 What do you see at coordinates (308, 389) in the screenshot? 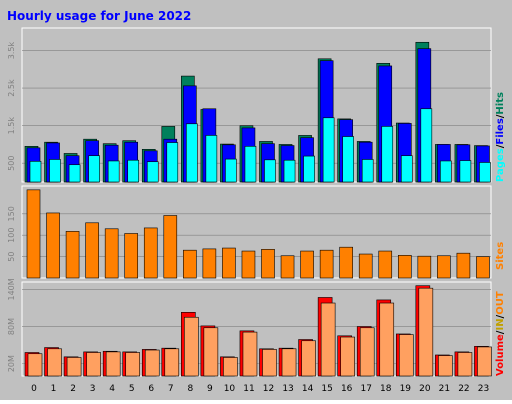
I see `x-tick-label: 14` at bounding box center [308, 389].